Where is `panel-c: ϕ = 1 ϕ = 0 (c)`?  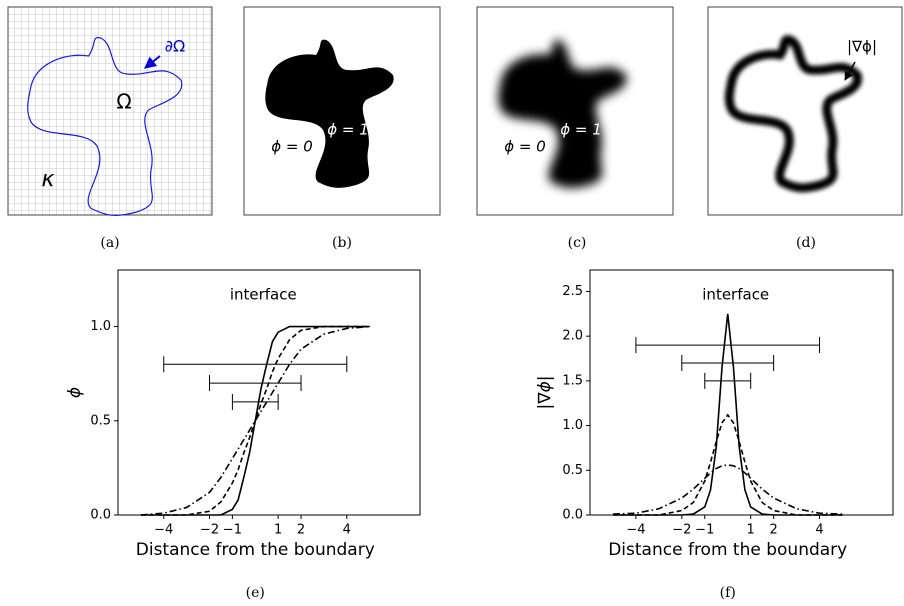 panel-c: ϕ = 1 ϕ = 0 (c) is located at coordinates (575, 128).